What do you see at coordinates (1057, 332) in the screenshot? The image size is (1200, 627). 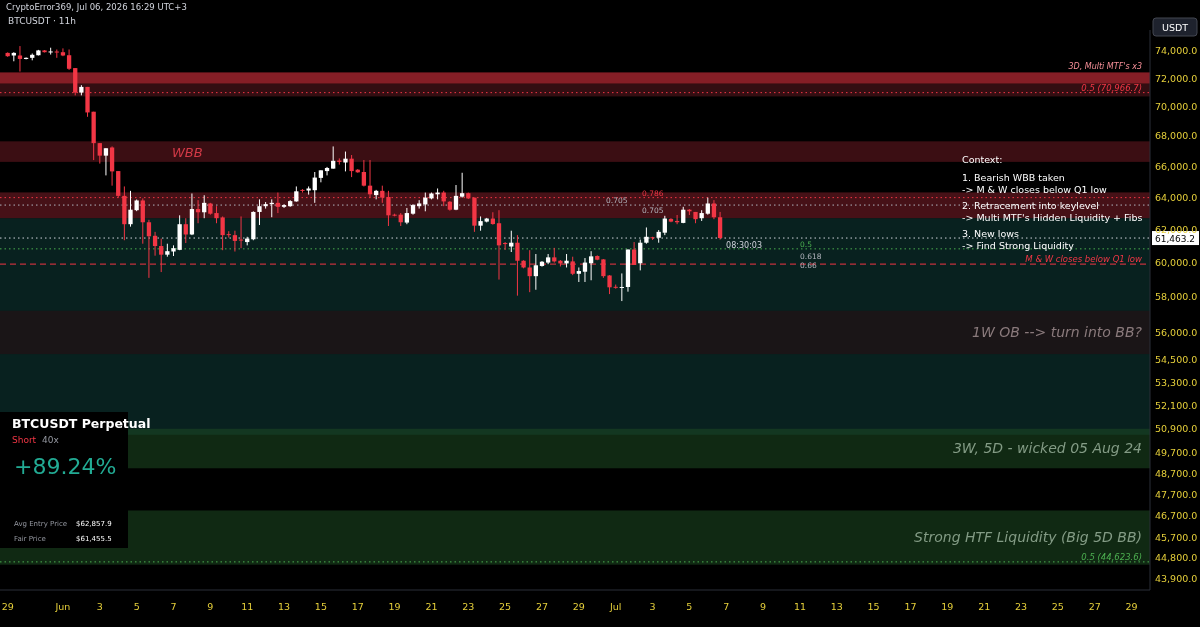 I see `band-label: 1W OB --> turn into BB?` at bounding box center [1057, 332].